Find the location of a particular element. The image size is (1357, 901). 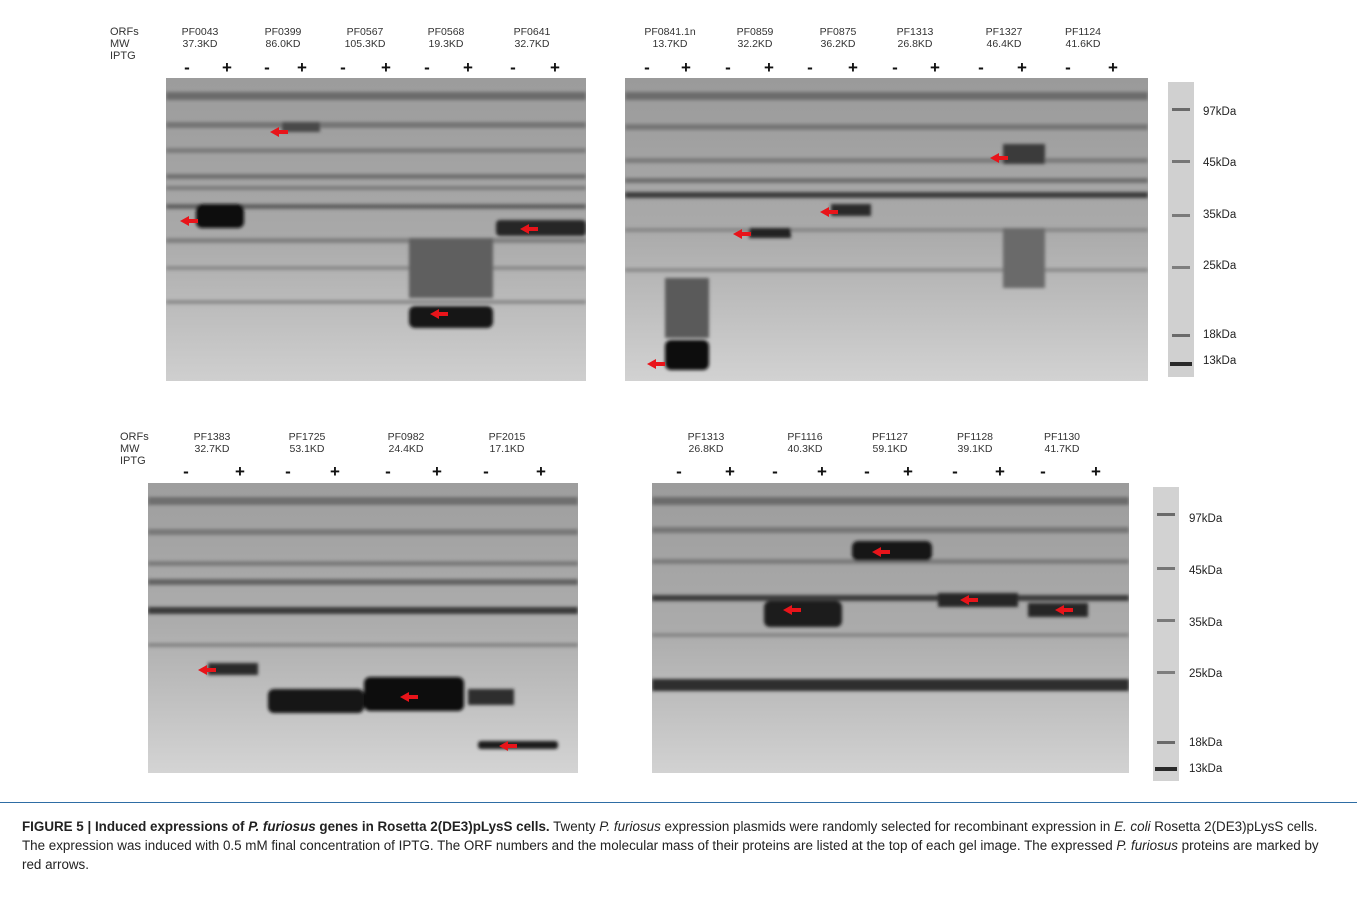

orf-header: PF1116 40.3KD is located at coordinates (805, 443).